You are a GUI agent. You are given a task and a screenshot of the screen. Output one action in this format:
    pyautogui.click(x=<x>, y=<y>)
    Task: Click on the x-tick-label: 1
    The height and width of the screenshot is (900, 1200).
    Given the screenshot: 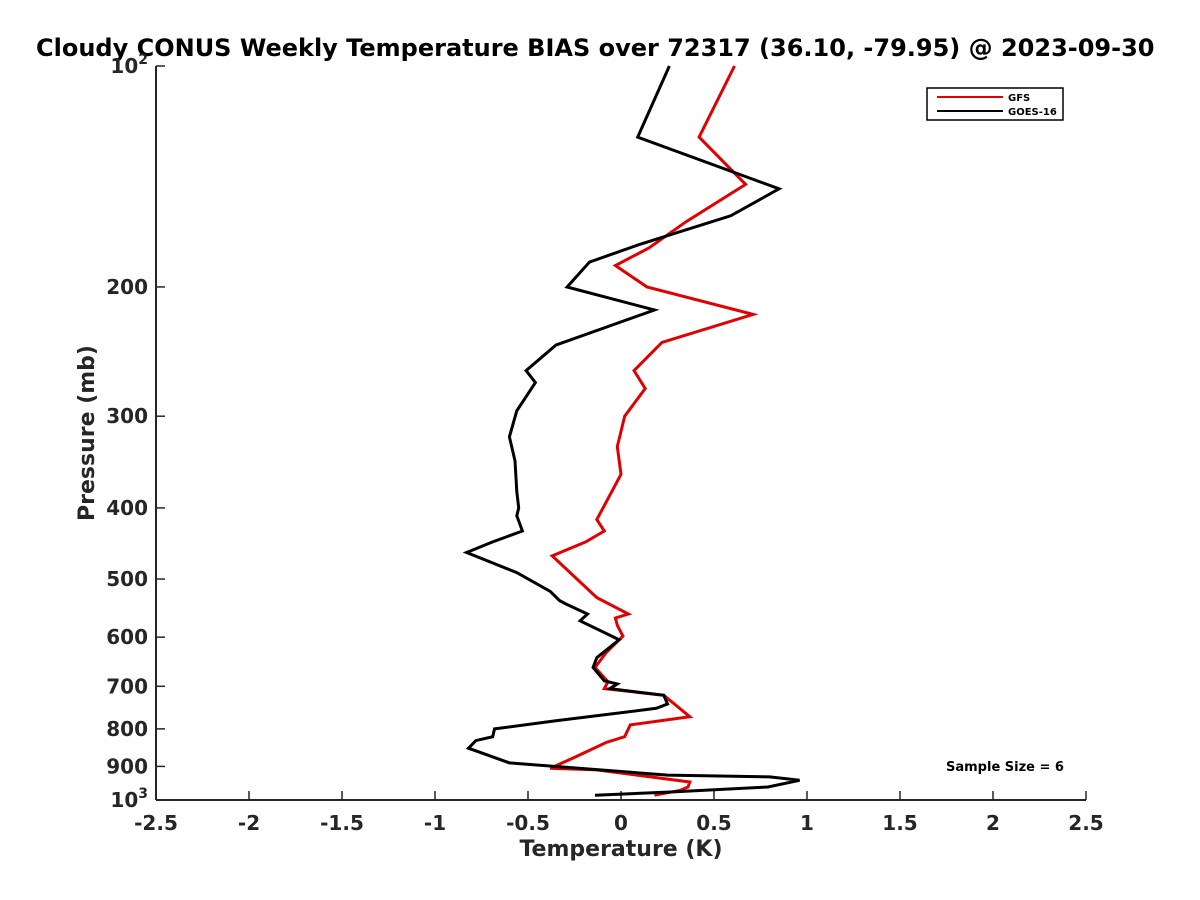 What is the action you would take?
    pyautogui.click(x=807, y=823)
    